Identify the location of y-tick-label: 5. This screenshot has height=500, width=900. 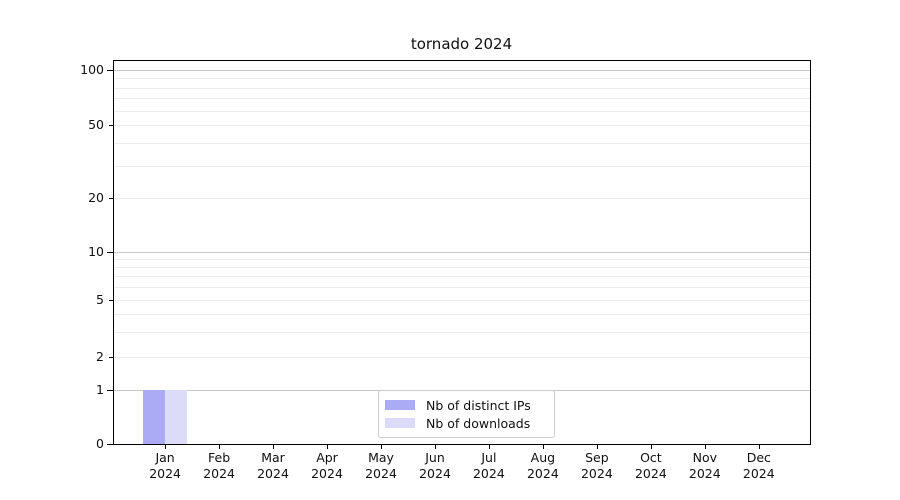
(100, 299).